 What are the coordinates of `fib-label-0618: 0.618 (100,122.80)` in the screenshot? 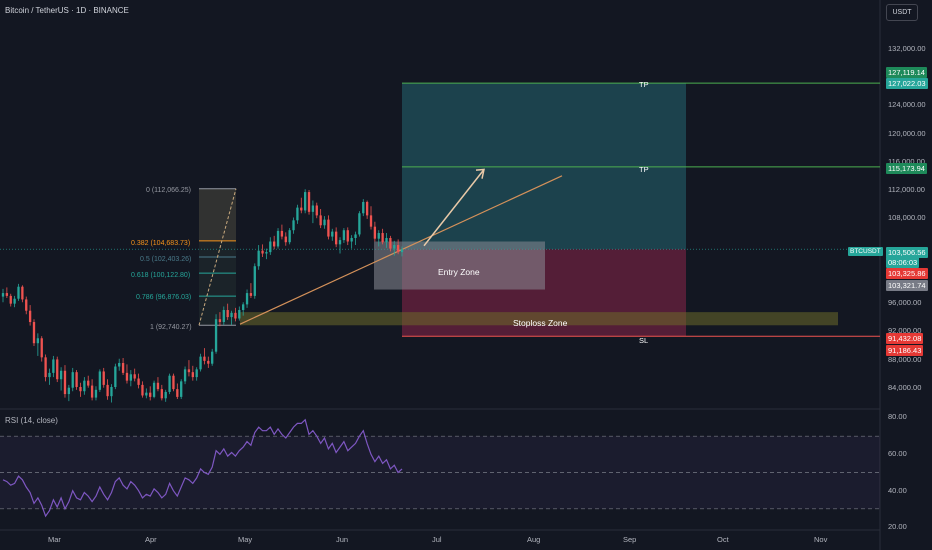 It's located at (161, 275).